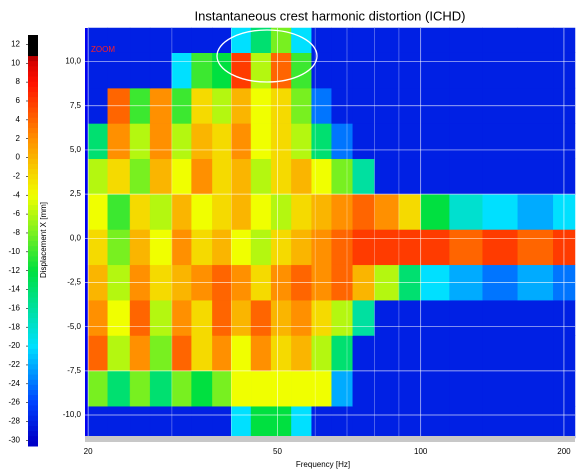 This screenshot has height=470, width=579. I want to click on colorbar-tick-label: -16, so click(14, 307).